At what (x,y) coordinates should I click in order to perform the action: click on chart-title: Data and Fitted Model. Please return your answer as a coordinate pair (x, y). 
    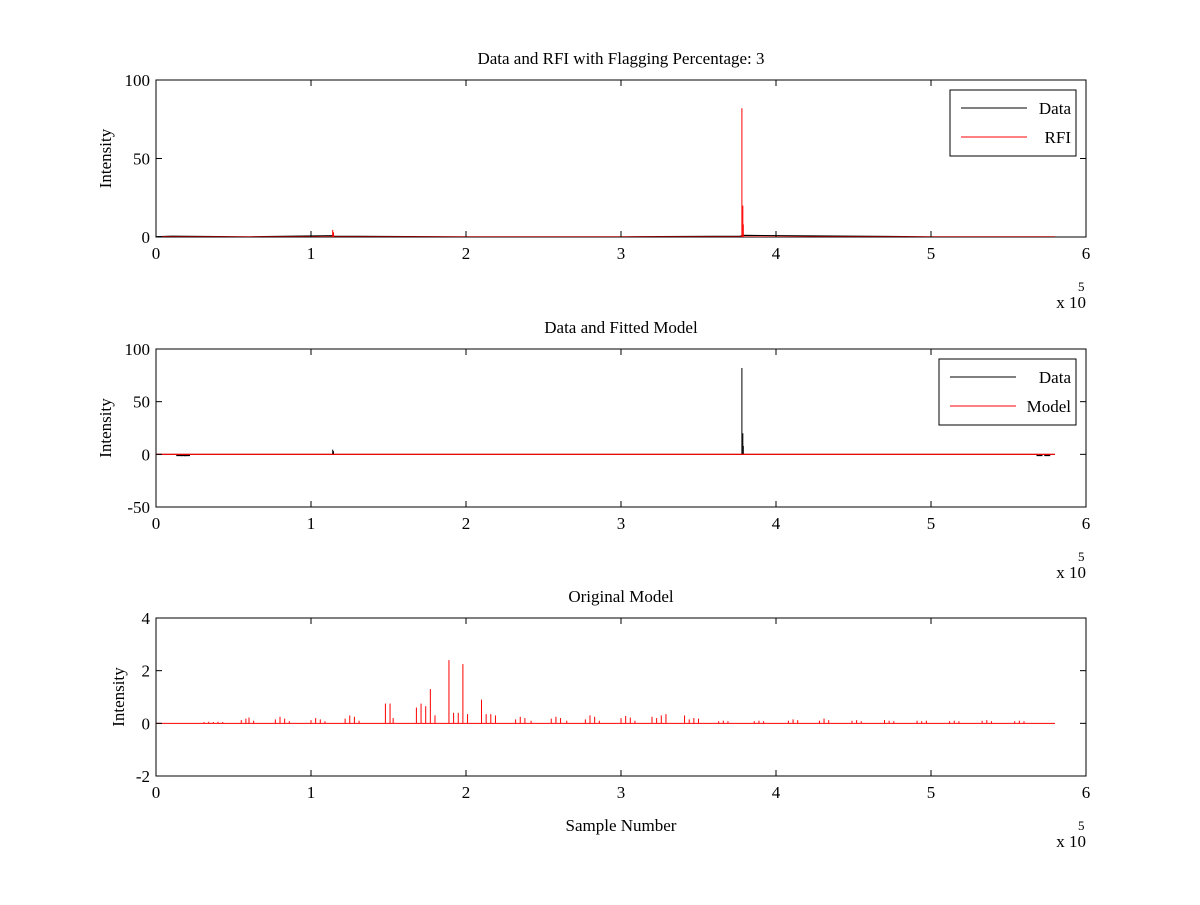
    Looking at the image, I should click on (621, 327).